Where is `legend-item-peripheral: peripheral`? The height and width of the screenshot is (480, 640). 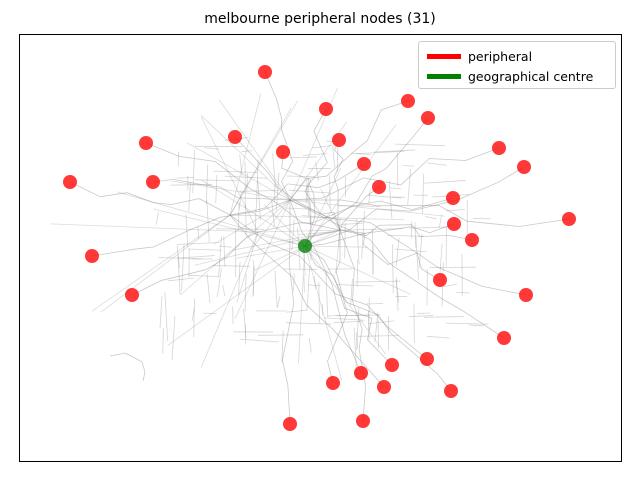 legend-item-peripheral: peripheral is located at coordinates (479, 56).